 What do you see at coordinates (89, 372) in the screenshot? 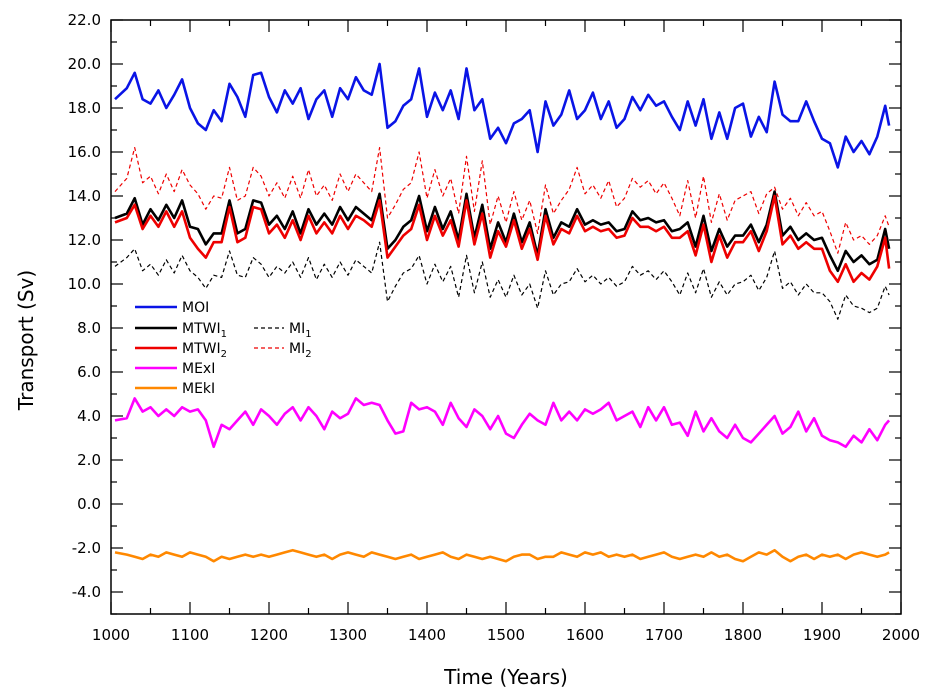
I see `y-tick-label: 6.0` at bounding box center [89, 372].